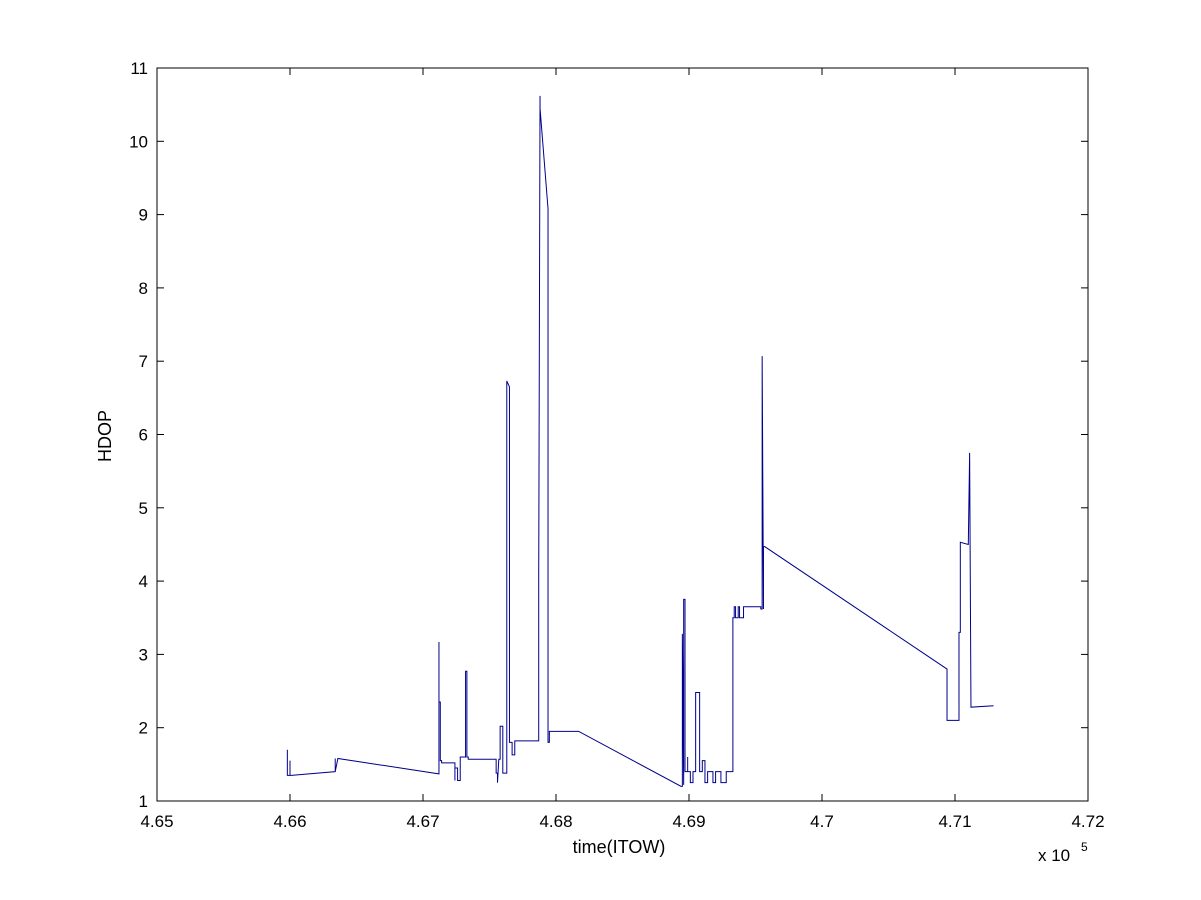 The height and width of the screenshot is (900, 1201). What do you see at coordinates (688, 821) in the screenshot?
I see `x-tick-label: 4.69` at bounding box center [688, 821].